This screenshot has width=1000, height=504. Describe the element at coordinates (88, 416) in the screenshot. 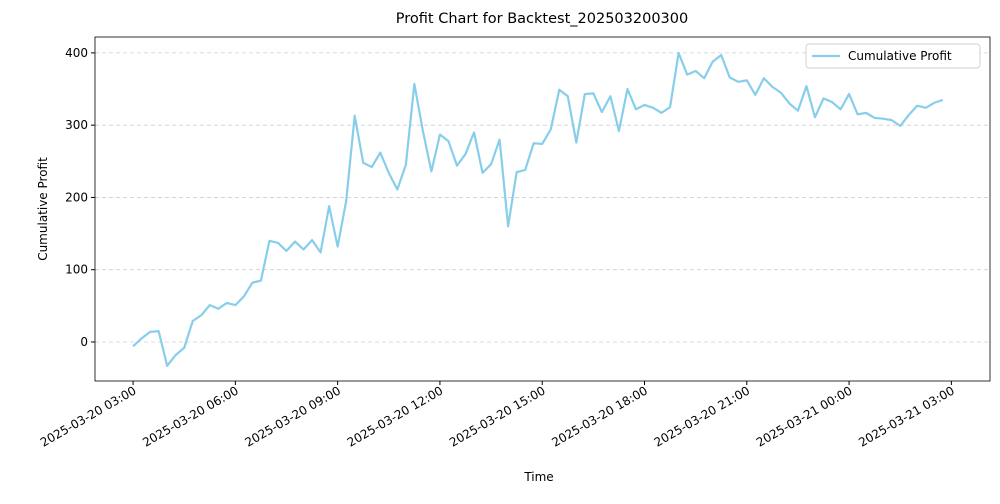

I see `x-tick-label: 2025-03-20 03:00` at that location.